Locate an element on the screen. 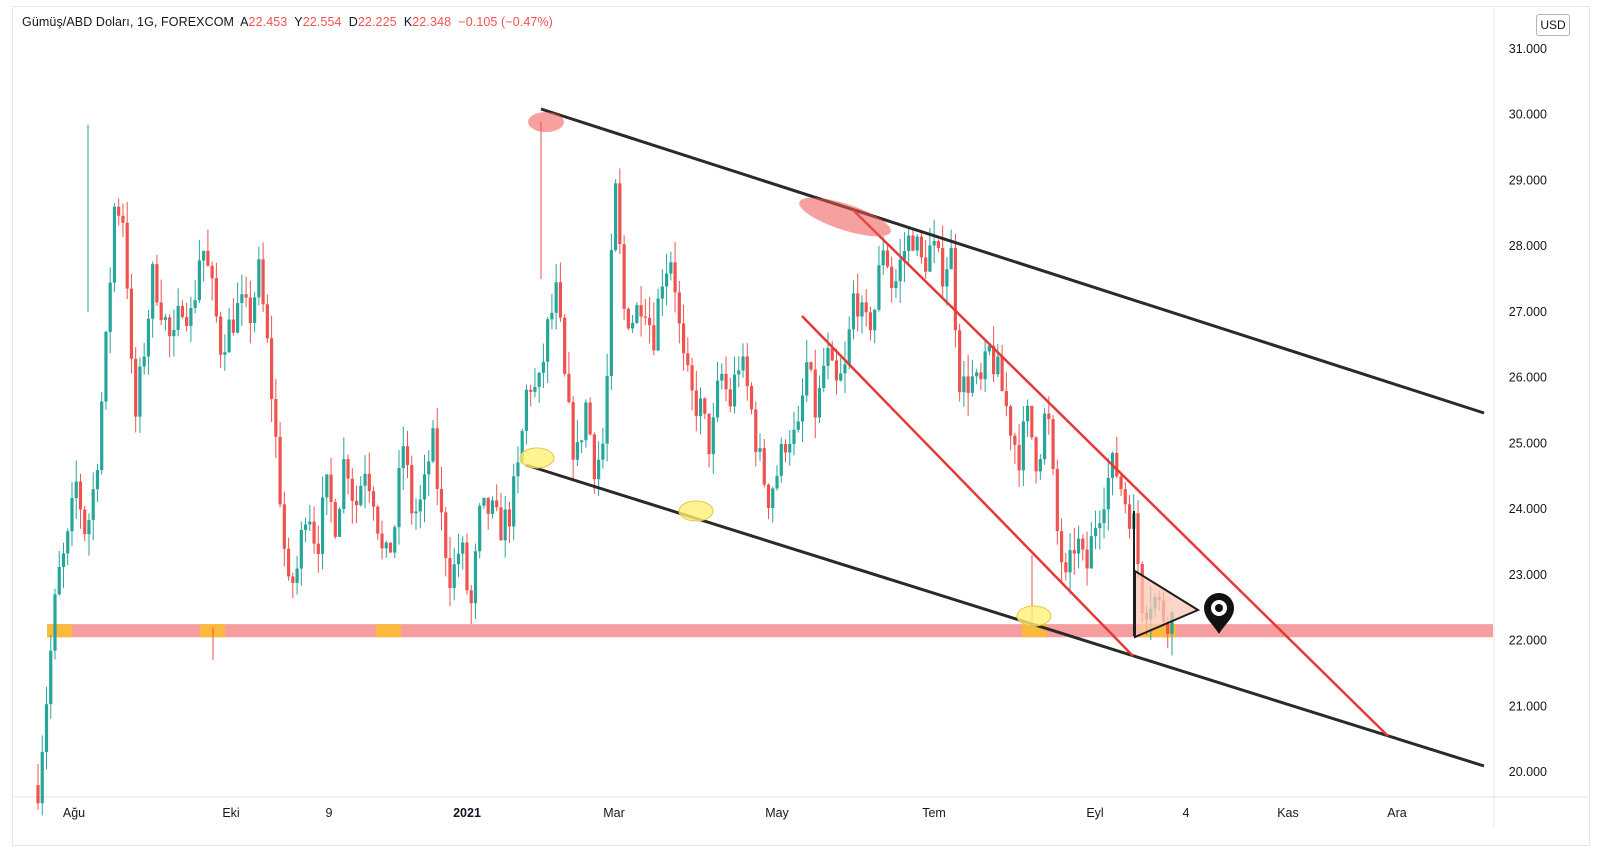  bottom-touch-marker is located at coordinates (696, 511).